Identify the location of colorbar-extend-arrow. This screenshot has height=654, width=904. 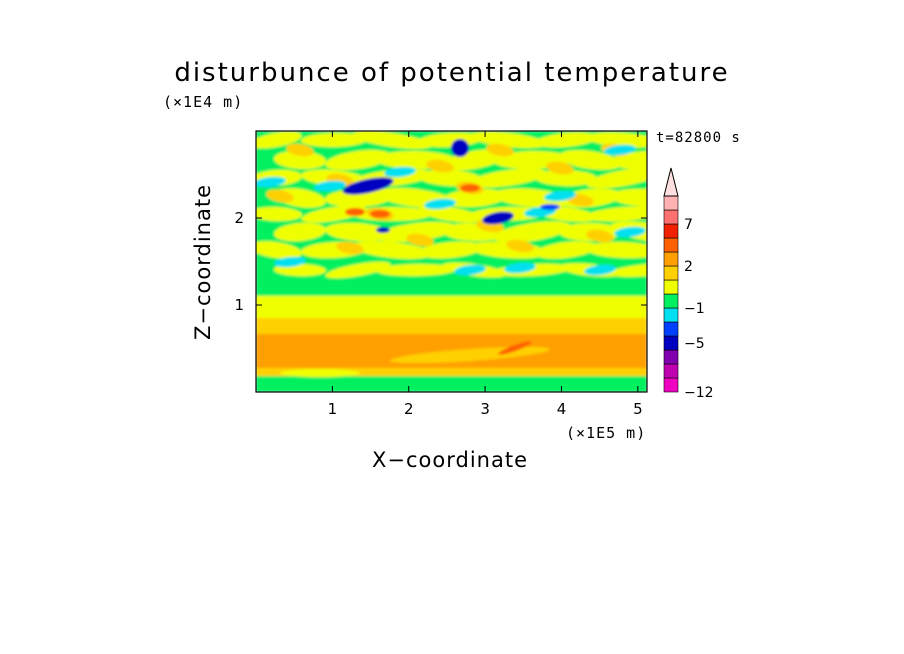
(671, 182).